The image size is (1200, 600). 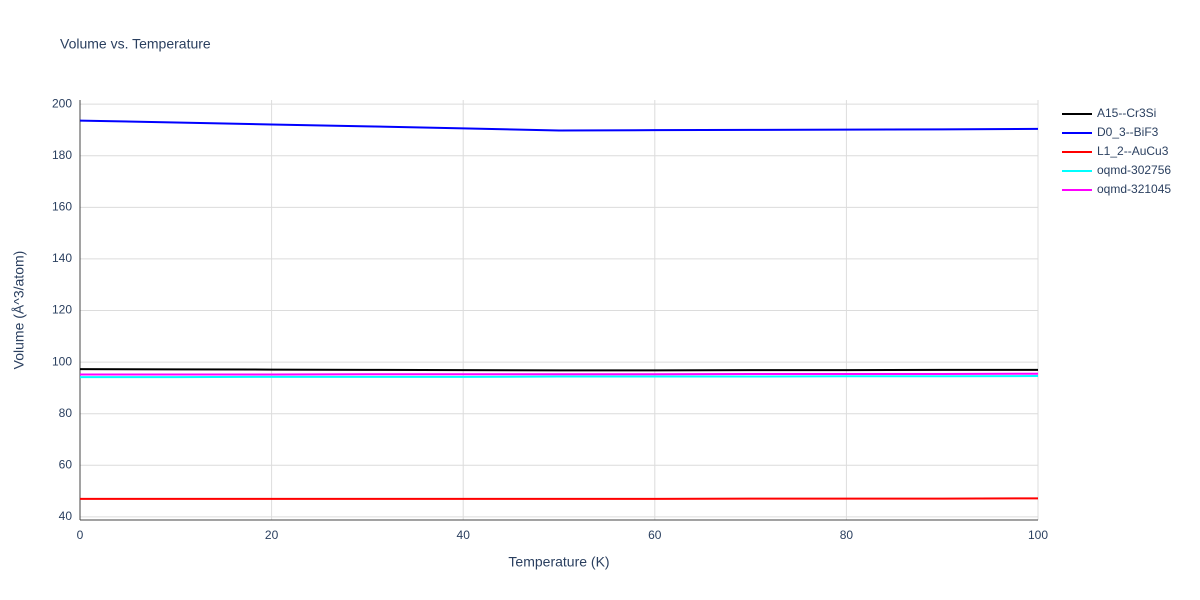 What do you see at coordinates (66, 464) in the screenshot?
I see `y-tick-label: 60` at bounding box center [66, 464].